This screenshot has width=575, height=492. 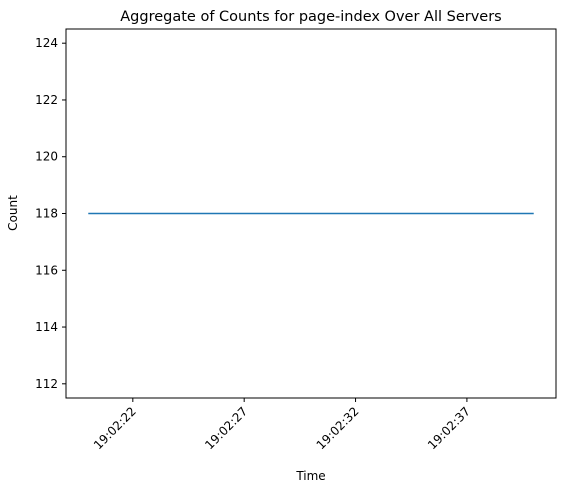 I want to click on y-tick-label: 114, so click(x=46, y=327).